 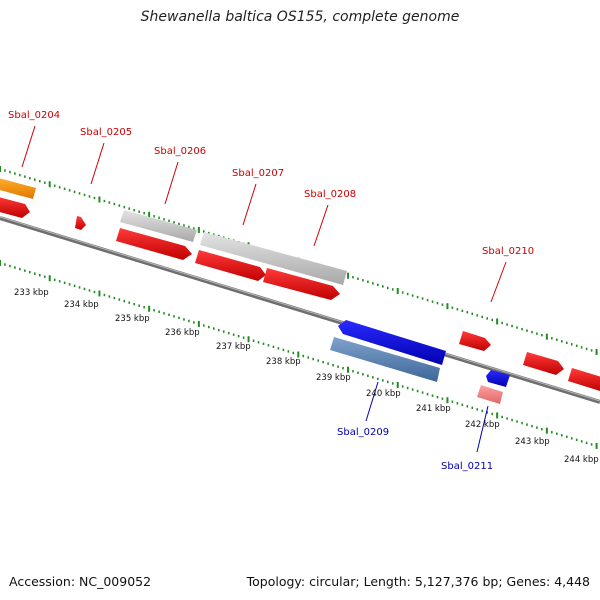 I want to click on scale-label: 242 kbp, so click(x=482, y=425).